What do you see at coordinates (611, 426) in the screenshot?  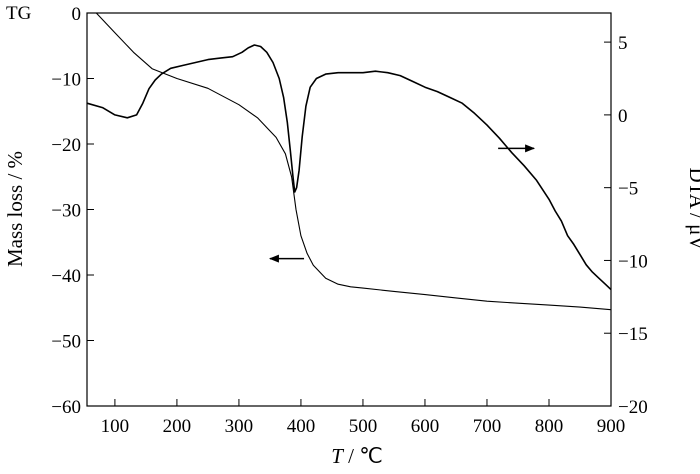 I see `x-tick-label: 900` at bounding box center [611, 426].